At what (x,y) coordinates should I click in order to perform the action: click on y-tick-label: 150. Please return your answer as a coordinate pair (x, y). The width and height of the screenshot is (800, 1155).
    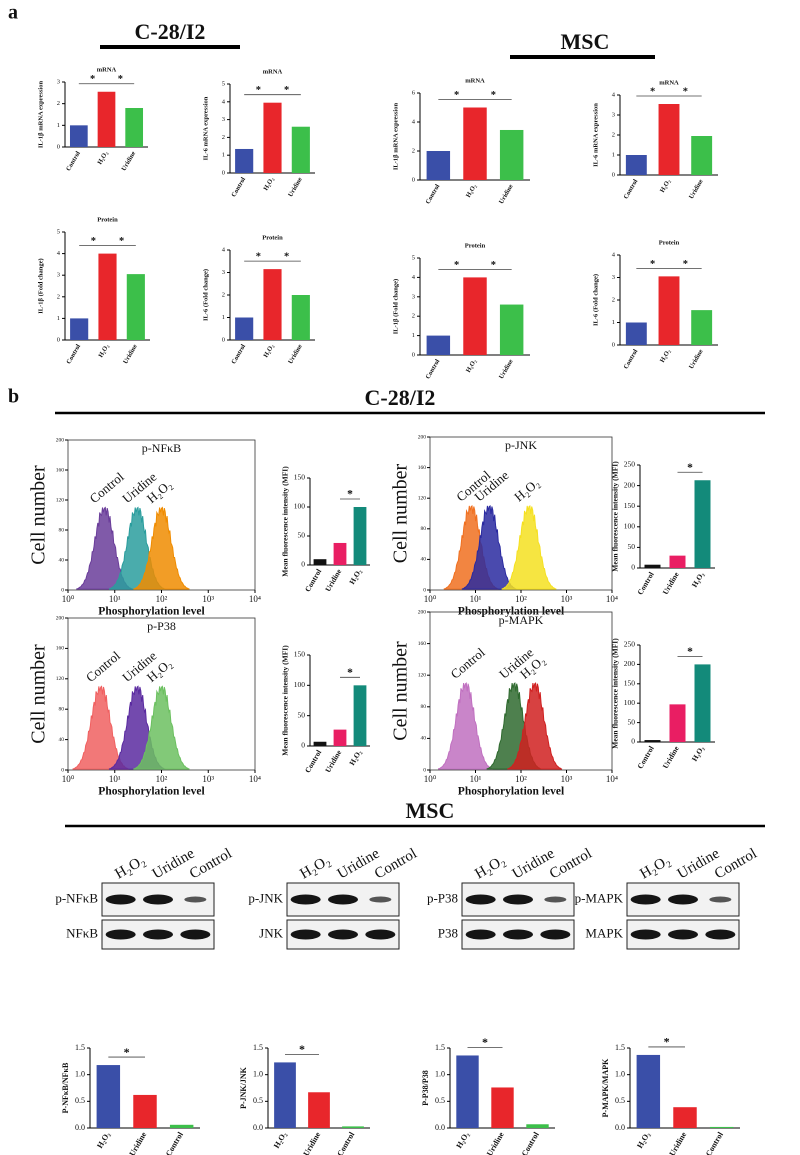
    Looking at the image, I should click on (630, 683).